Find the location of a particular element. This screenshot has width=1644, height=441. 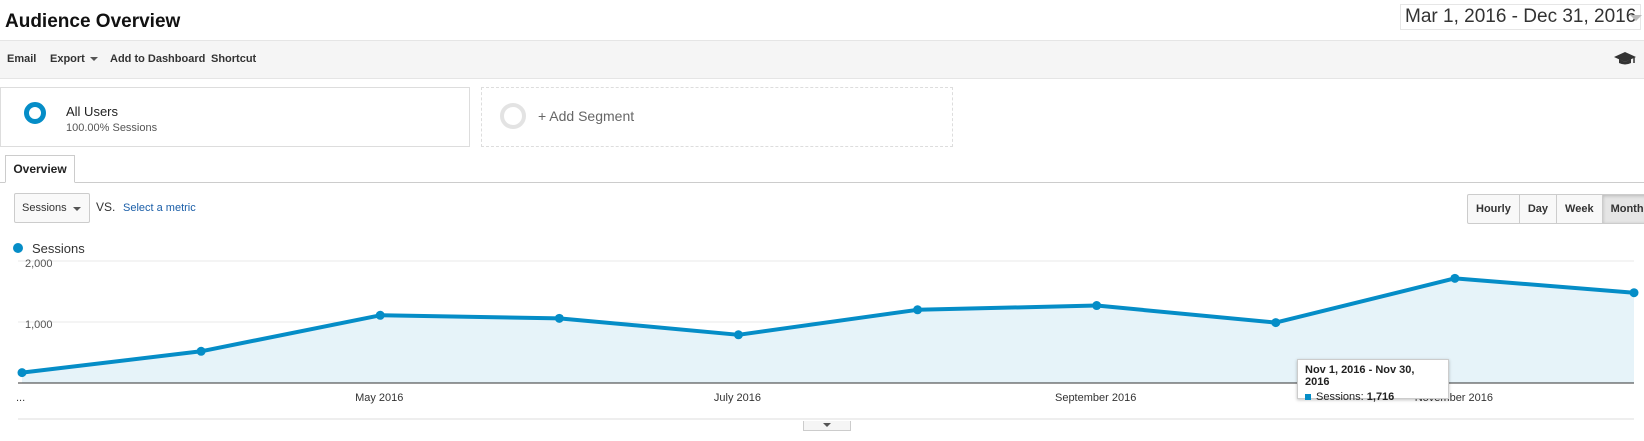

shortcut-button: Shortcut is located at coordinates (234, 59).